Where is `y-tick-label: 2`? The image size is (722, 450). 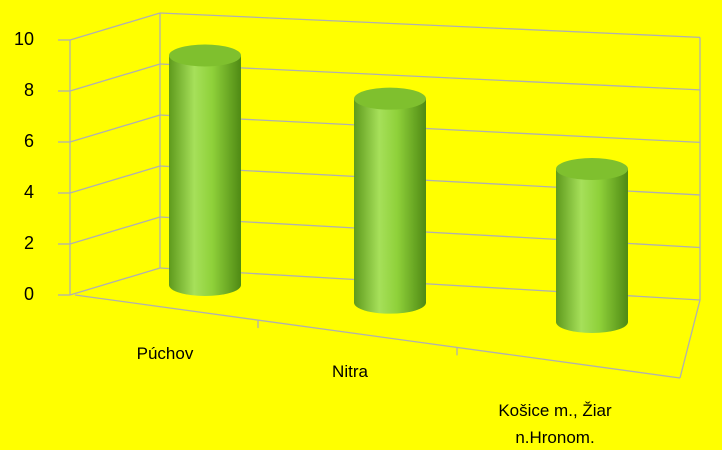 y-tick-label: 2 is located at coordinates (29, 243).